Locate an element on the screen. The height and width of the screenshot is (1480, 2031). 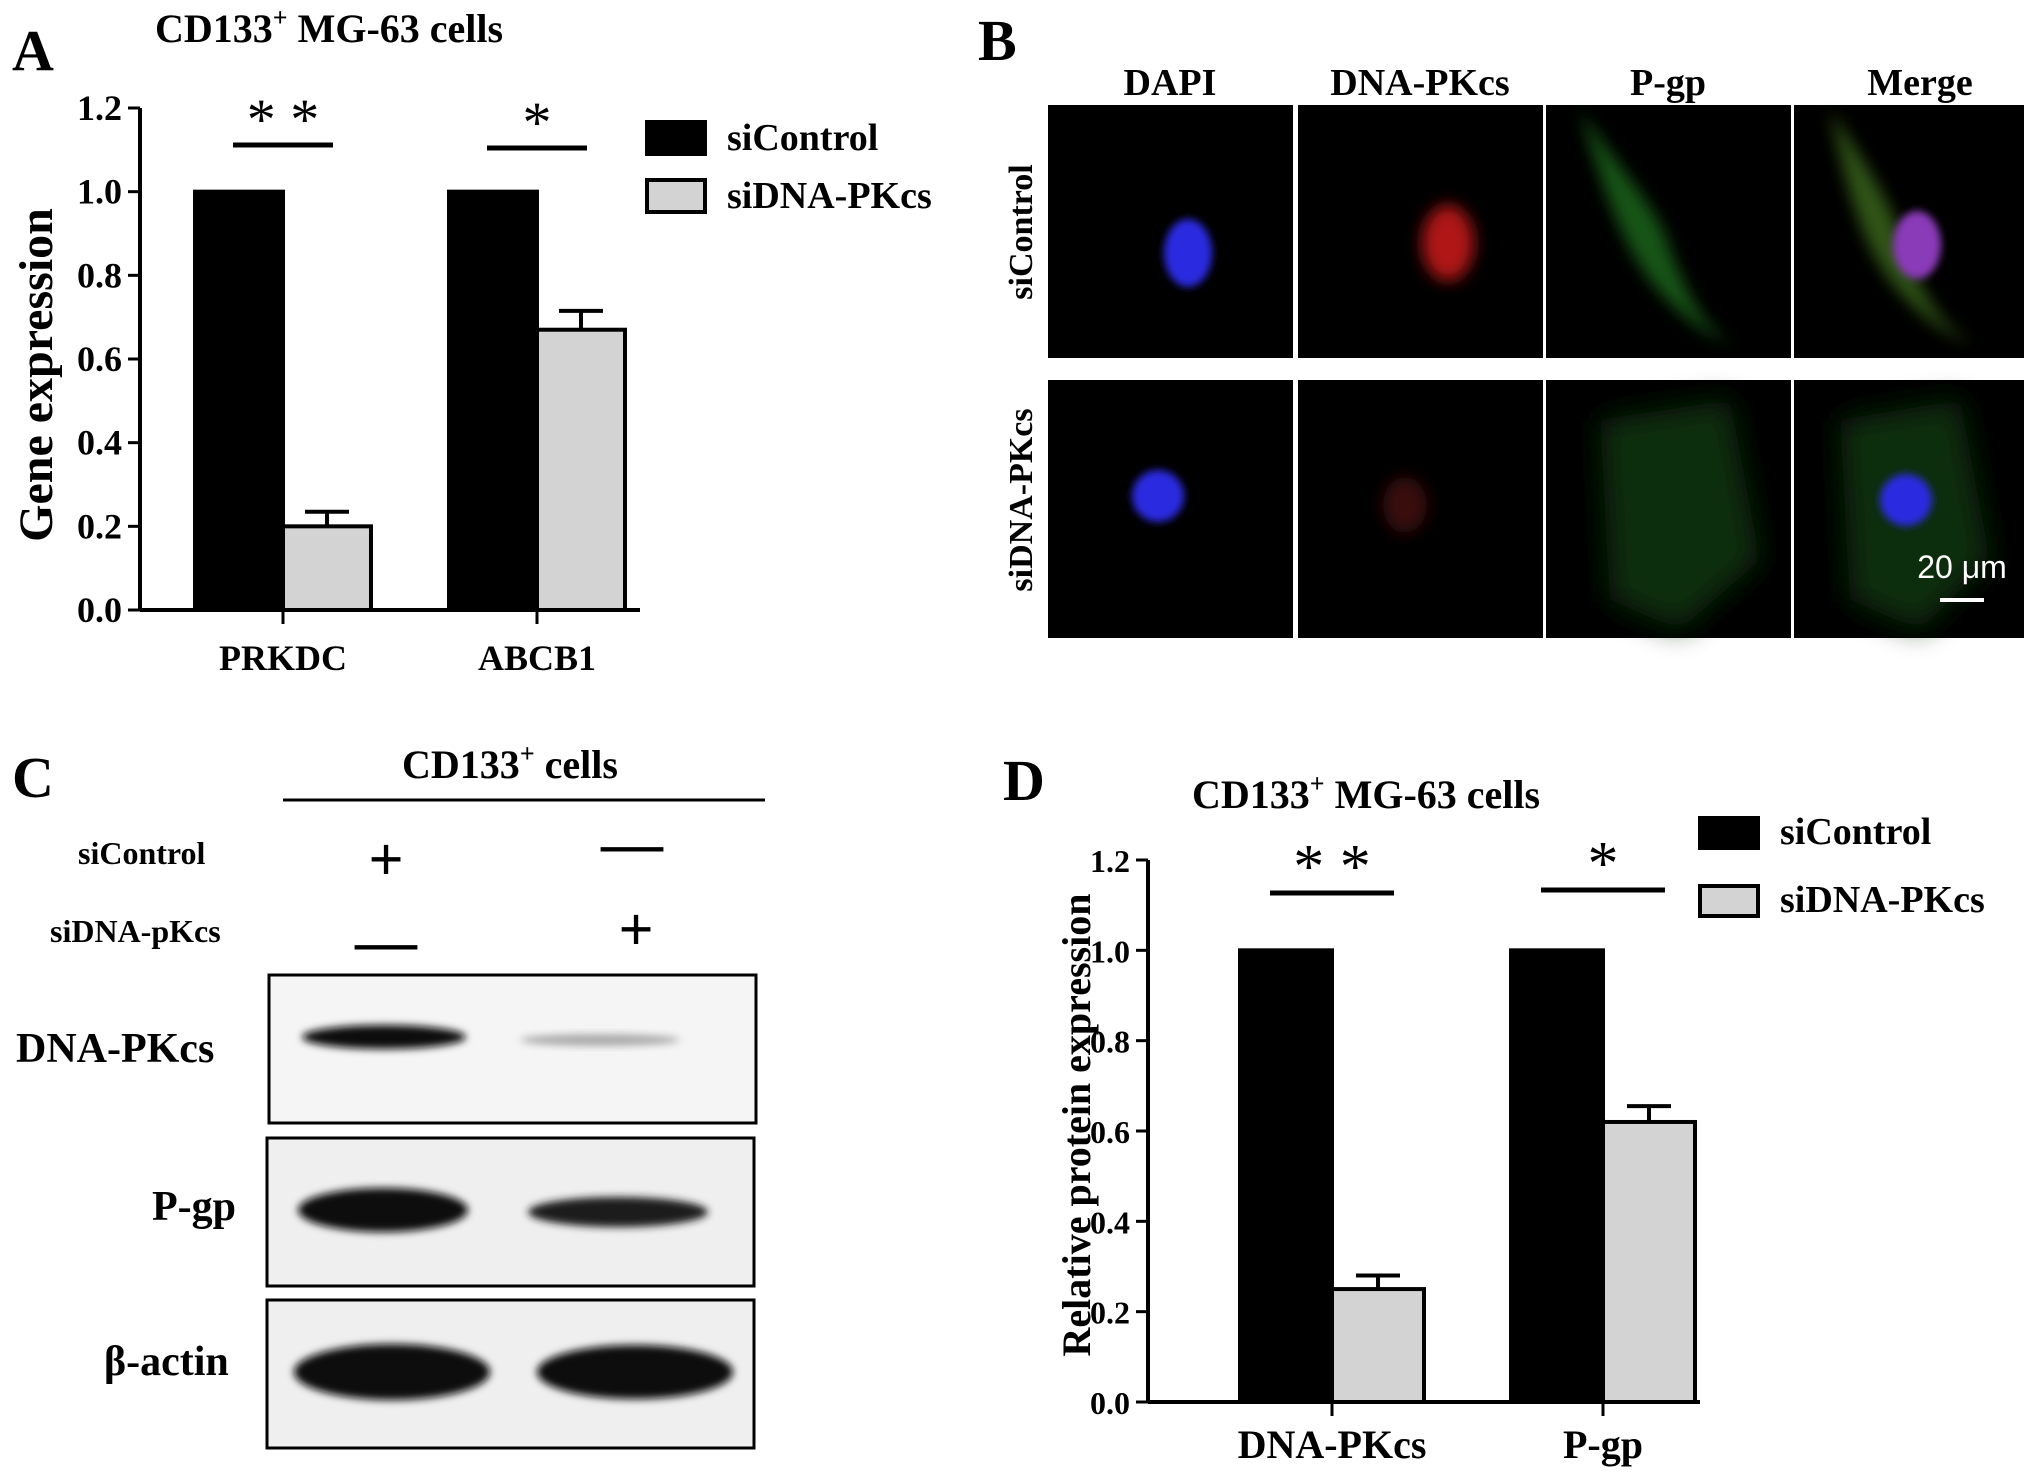
bar-dna-pkcs-sicontrol is located at coordinates (1286, 1176).